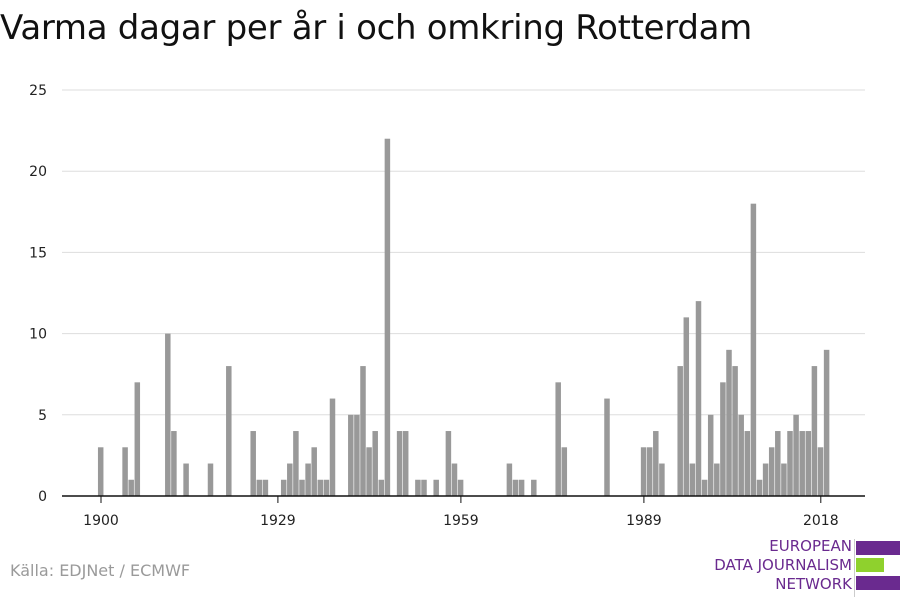  What do you see at coordinates (723, 439) in the screenshot?
I see `bar-2002` at bounding box center [723, 439].